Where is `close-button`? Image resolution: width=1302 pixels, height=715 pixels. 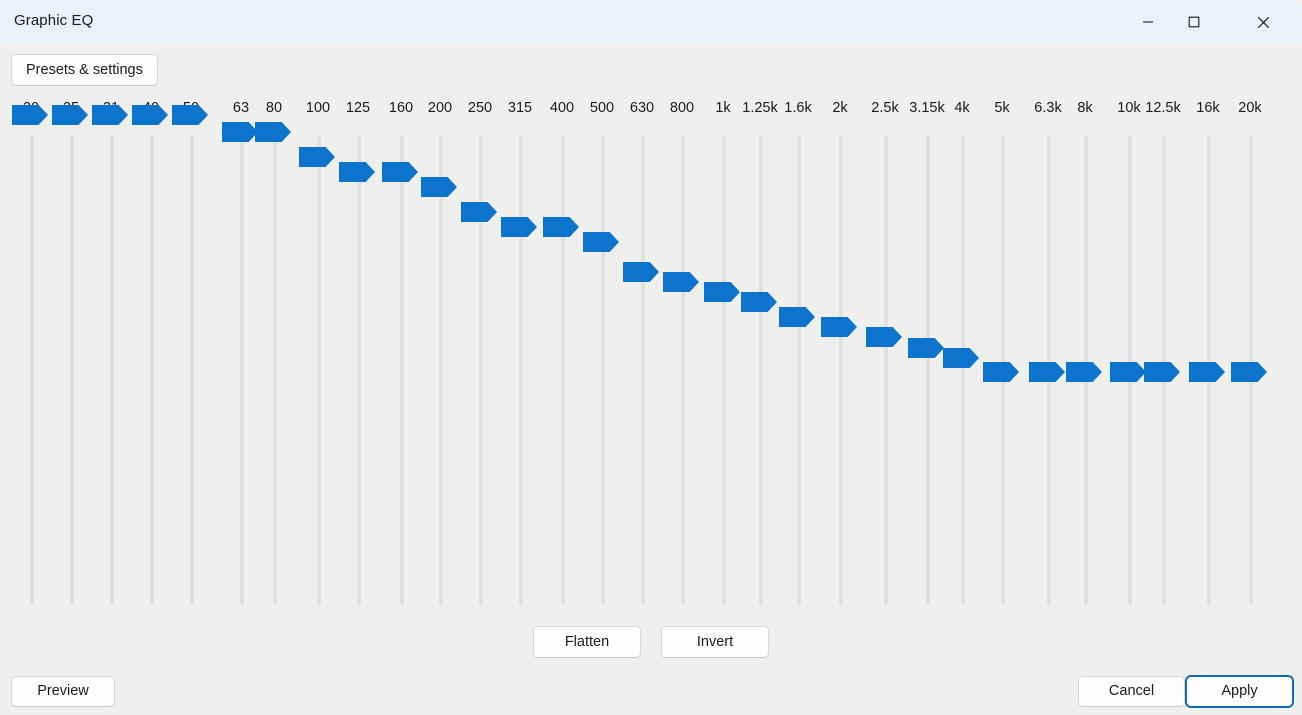
close-button is located at coordinates (1263, 22).